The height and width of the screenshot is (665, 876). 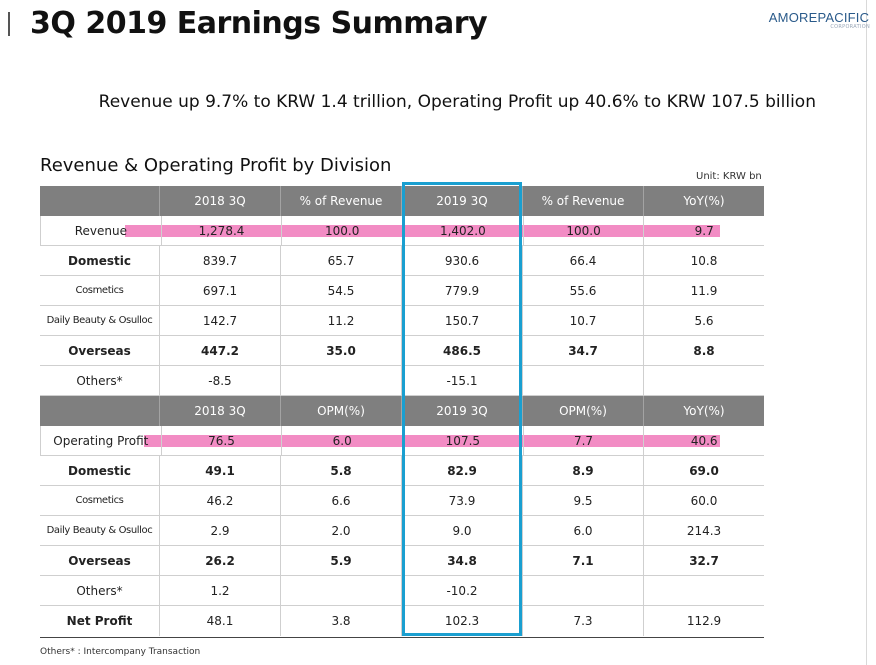 What do you see at coordinates (219, 260) in the screenshot?
I see `table-cell: 839.7` at bounding box center [219, 260].